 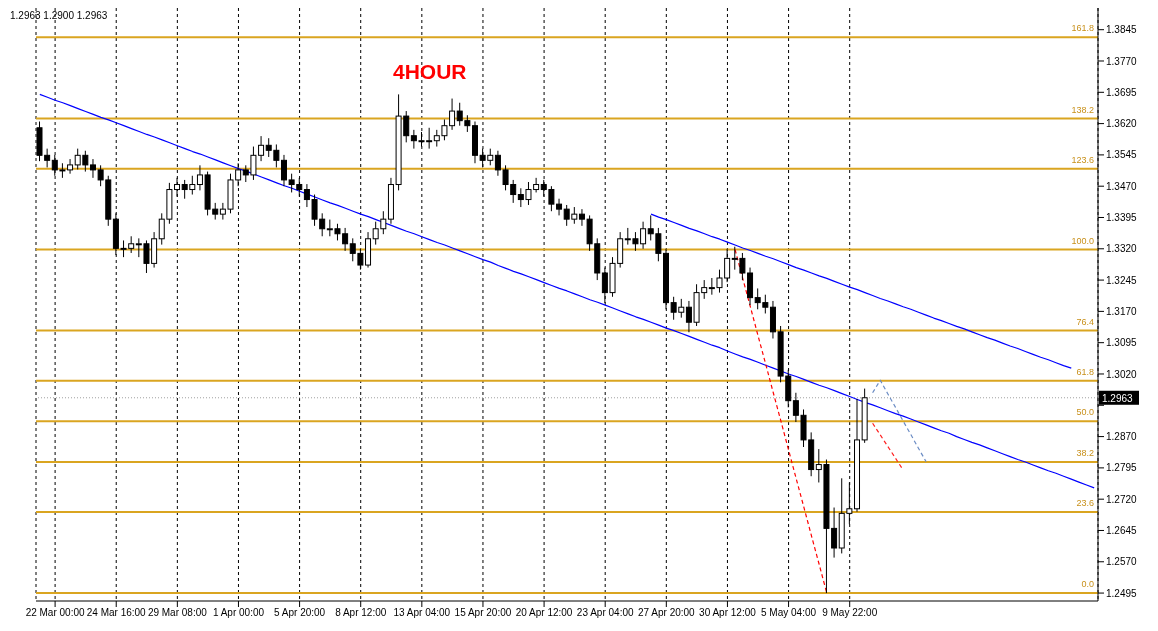 What do you see at coordinates (1082, 241) in the screenshot?
I see `annotation: 100.0` at bounding box center [1082, 241].